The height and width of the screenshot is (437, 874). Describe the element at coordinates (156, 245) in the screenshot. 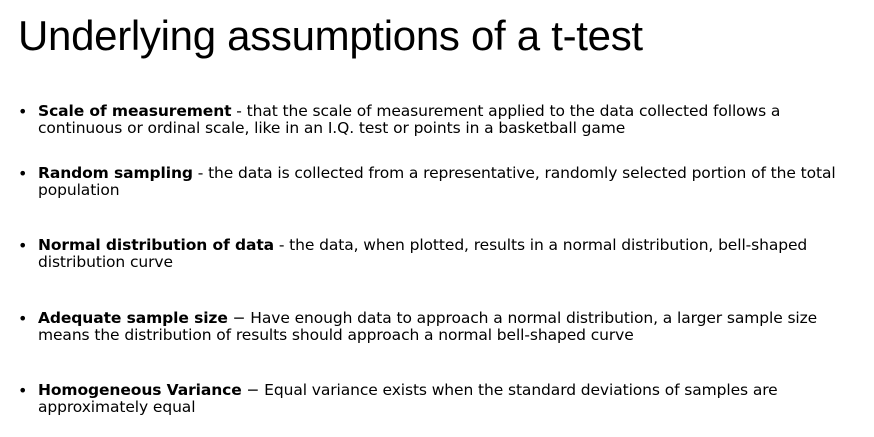

I see `bullet-term: Normal distribution of data` at that location.